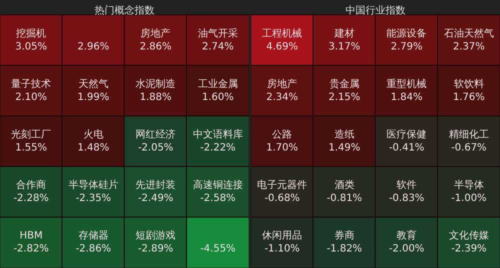 This screenshot has height=268, width=500. I want to click on data-label: 2.37%, so click(468, 46).